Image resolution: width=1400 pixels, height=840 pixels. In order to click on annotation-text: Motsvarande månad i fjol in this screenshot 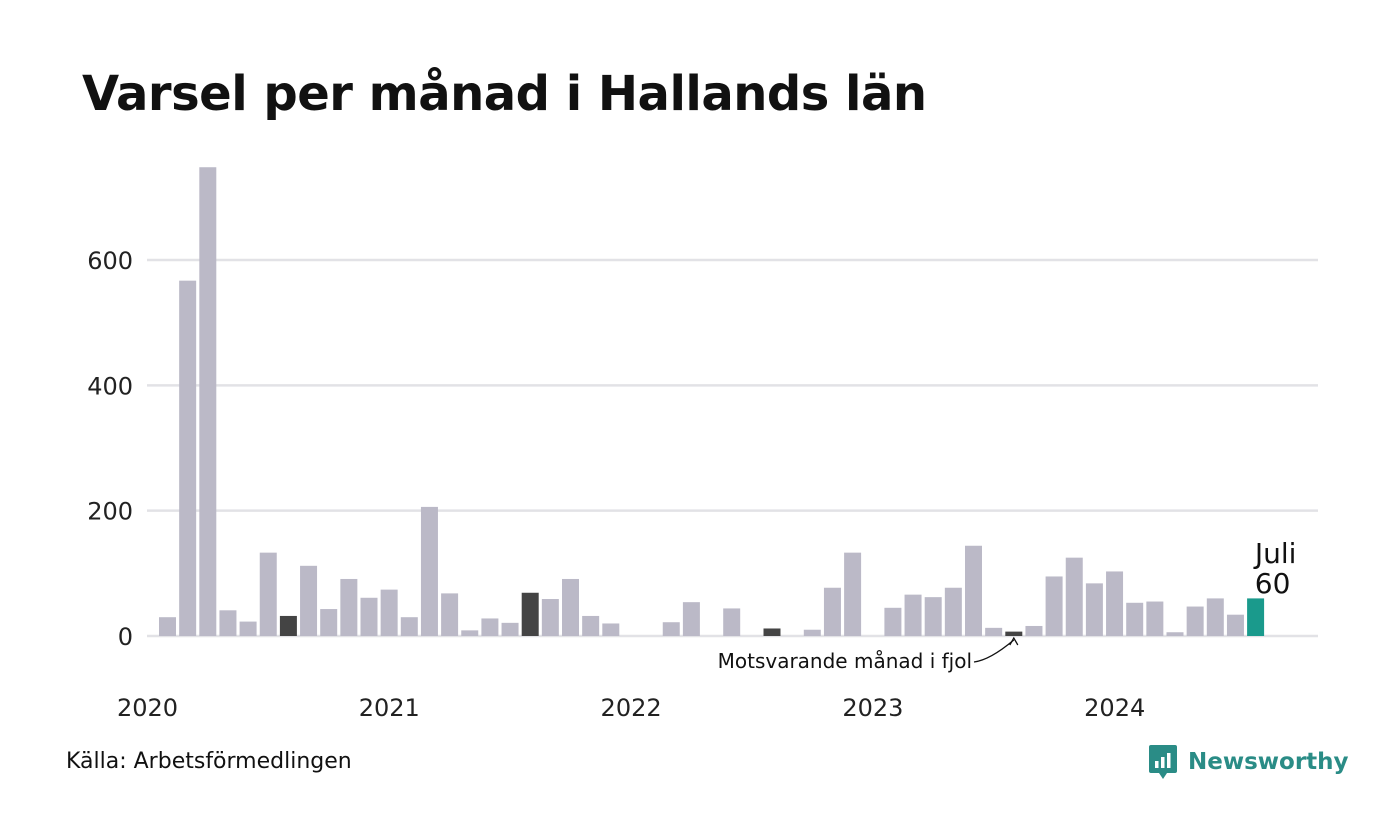, I will do `click(845, 661)`.